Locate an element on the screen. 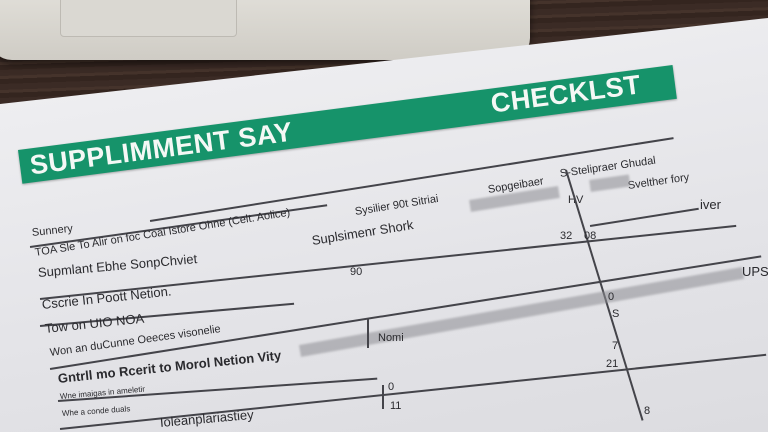  cell-value: 7 is located at coordinates (615, 346).